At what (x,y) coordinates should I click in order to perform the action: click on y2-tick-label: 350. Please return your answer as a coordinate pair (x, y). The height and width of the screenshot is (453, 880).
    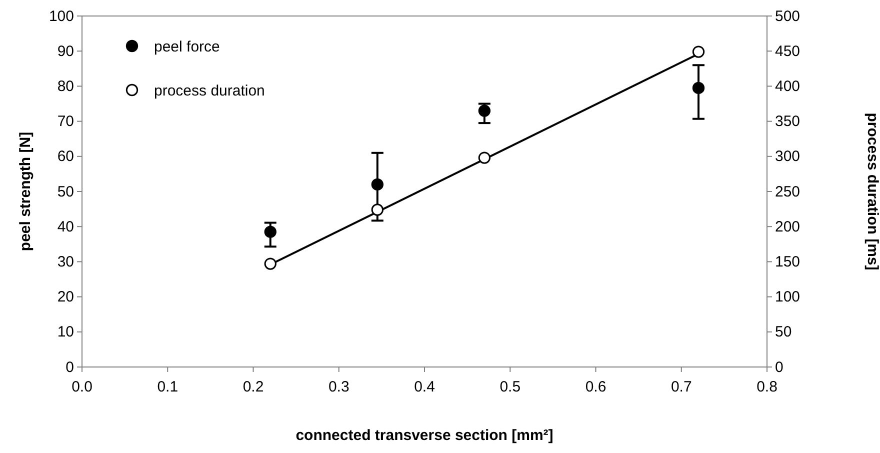
    Looking at the image, I should click on (787, 121).